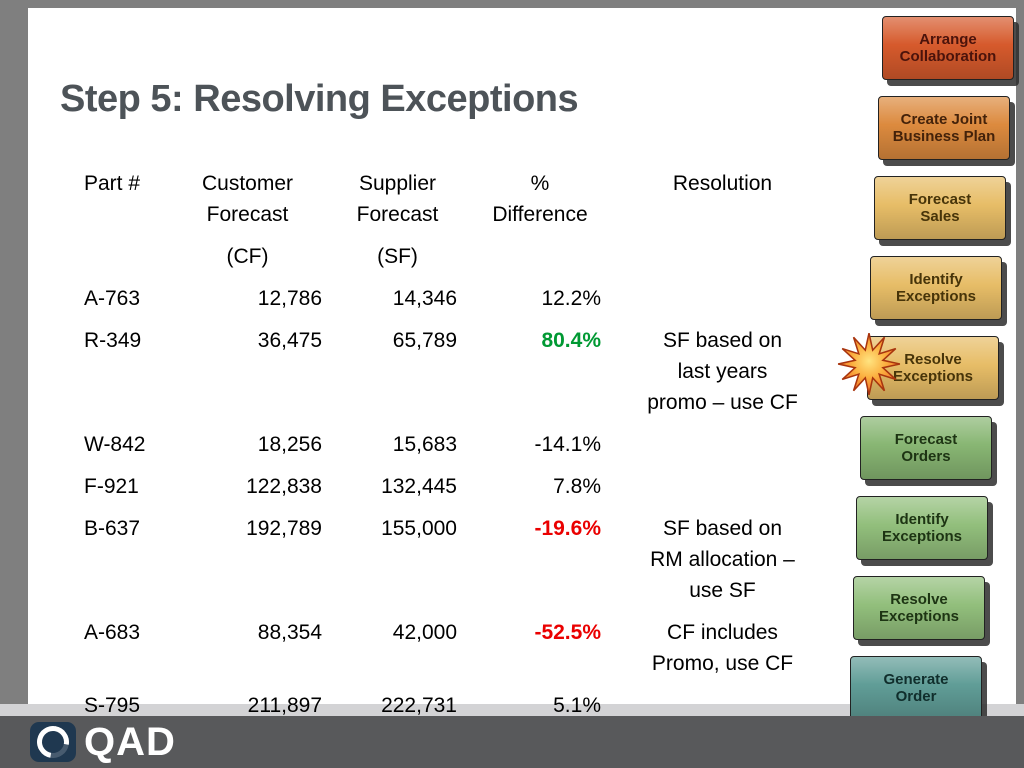  I want to click on pre-footer-strip, so click(512, 710).